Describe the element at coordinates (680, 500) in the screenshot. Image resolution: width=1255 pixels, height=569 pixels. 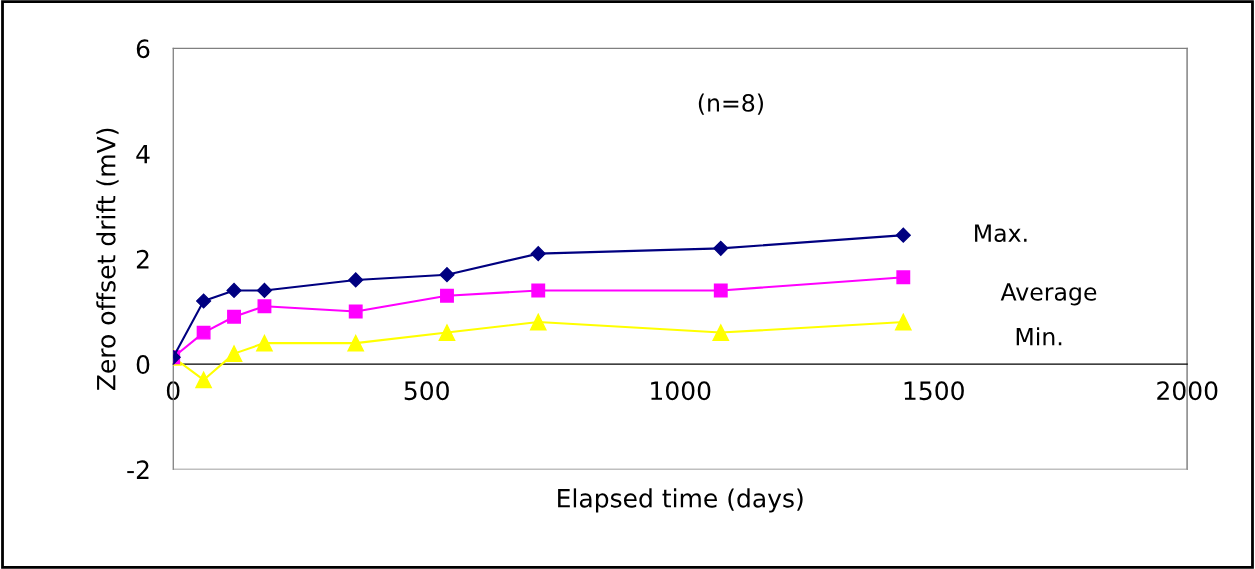
I see `x-axis-title: Elapsed time (days)` at that location.